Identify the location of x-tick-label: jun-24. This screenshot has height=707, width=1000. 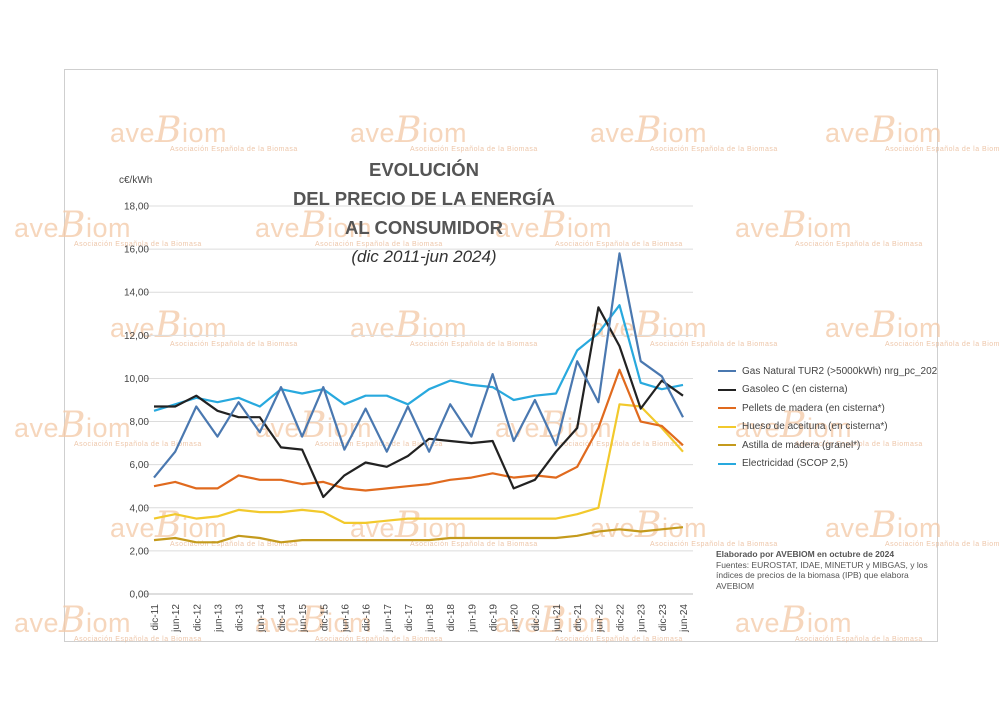
(684, 618).